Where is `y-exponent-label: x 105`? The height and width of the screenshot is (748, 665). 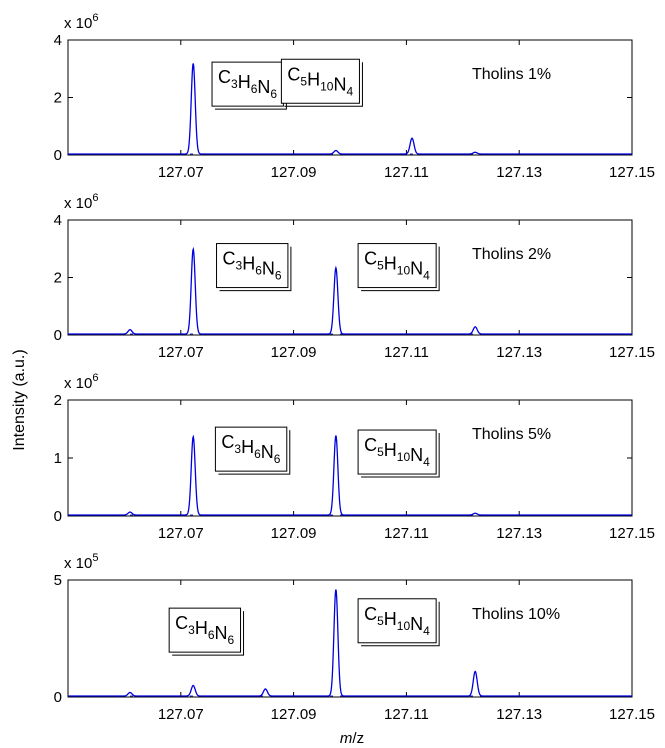
y-exponent-label: x 105 is located at coordinates (81, 562).